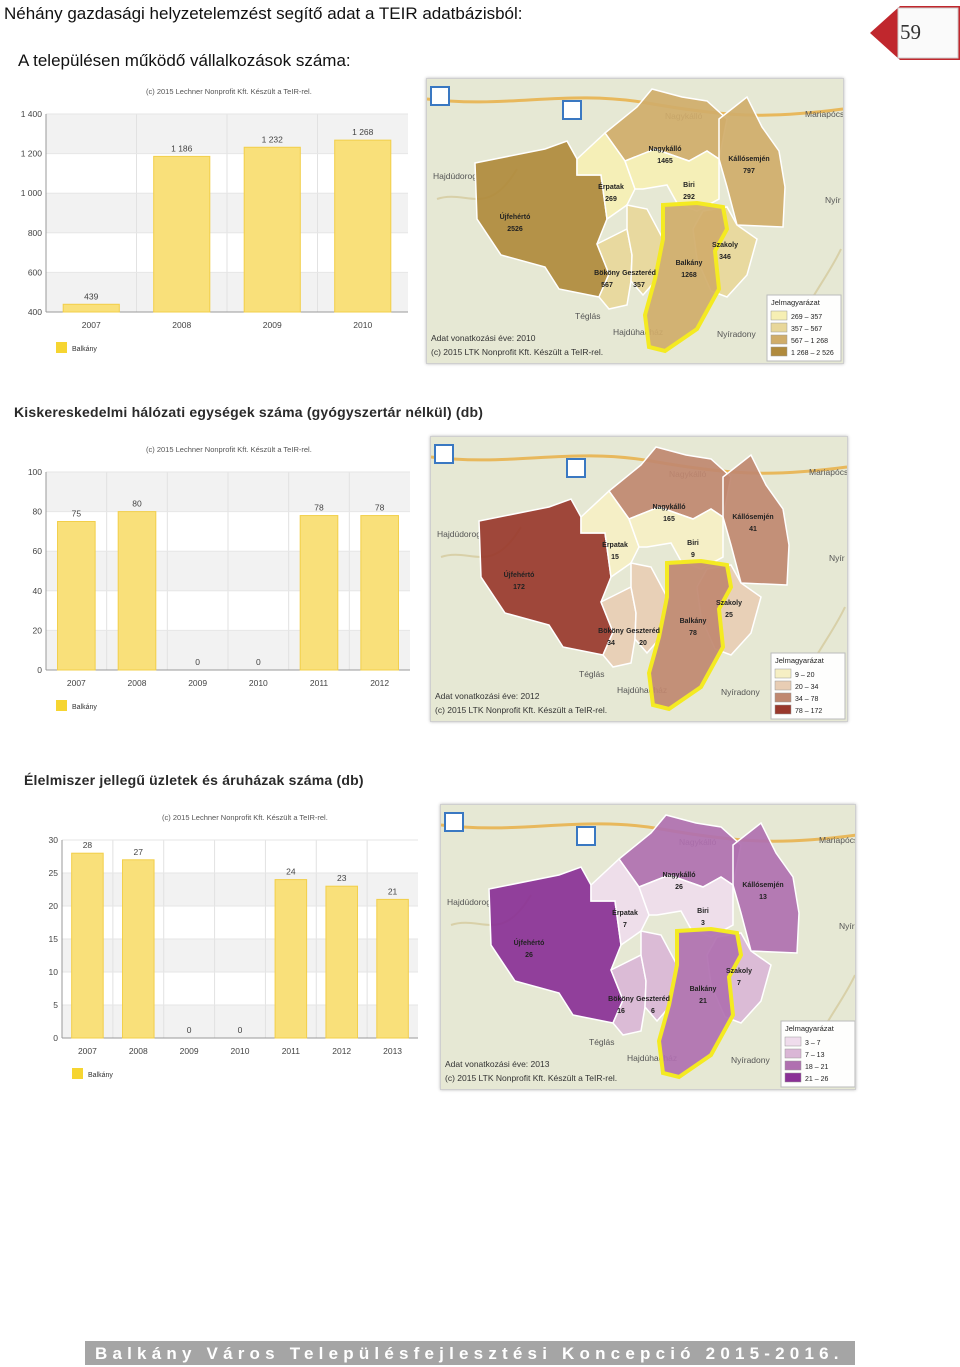  What do you see at coordinates (805, 675) in the screenshot?
I see `map-1-legend-label: 9 – 20` at bounding box center [805, 675].